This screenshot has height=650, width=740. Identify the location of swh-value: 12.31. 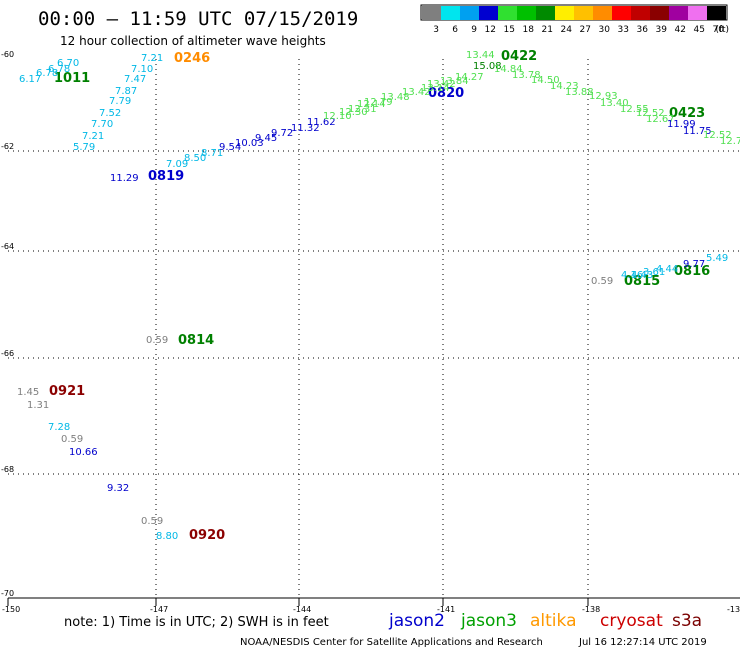
(362, 109).